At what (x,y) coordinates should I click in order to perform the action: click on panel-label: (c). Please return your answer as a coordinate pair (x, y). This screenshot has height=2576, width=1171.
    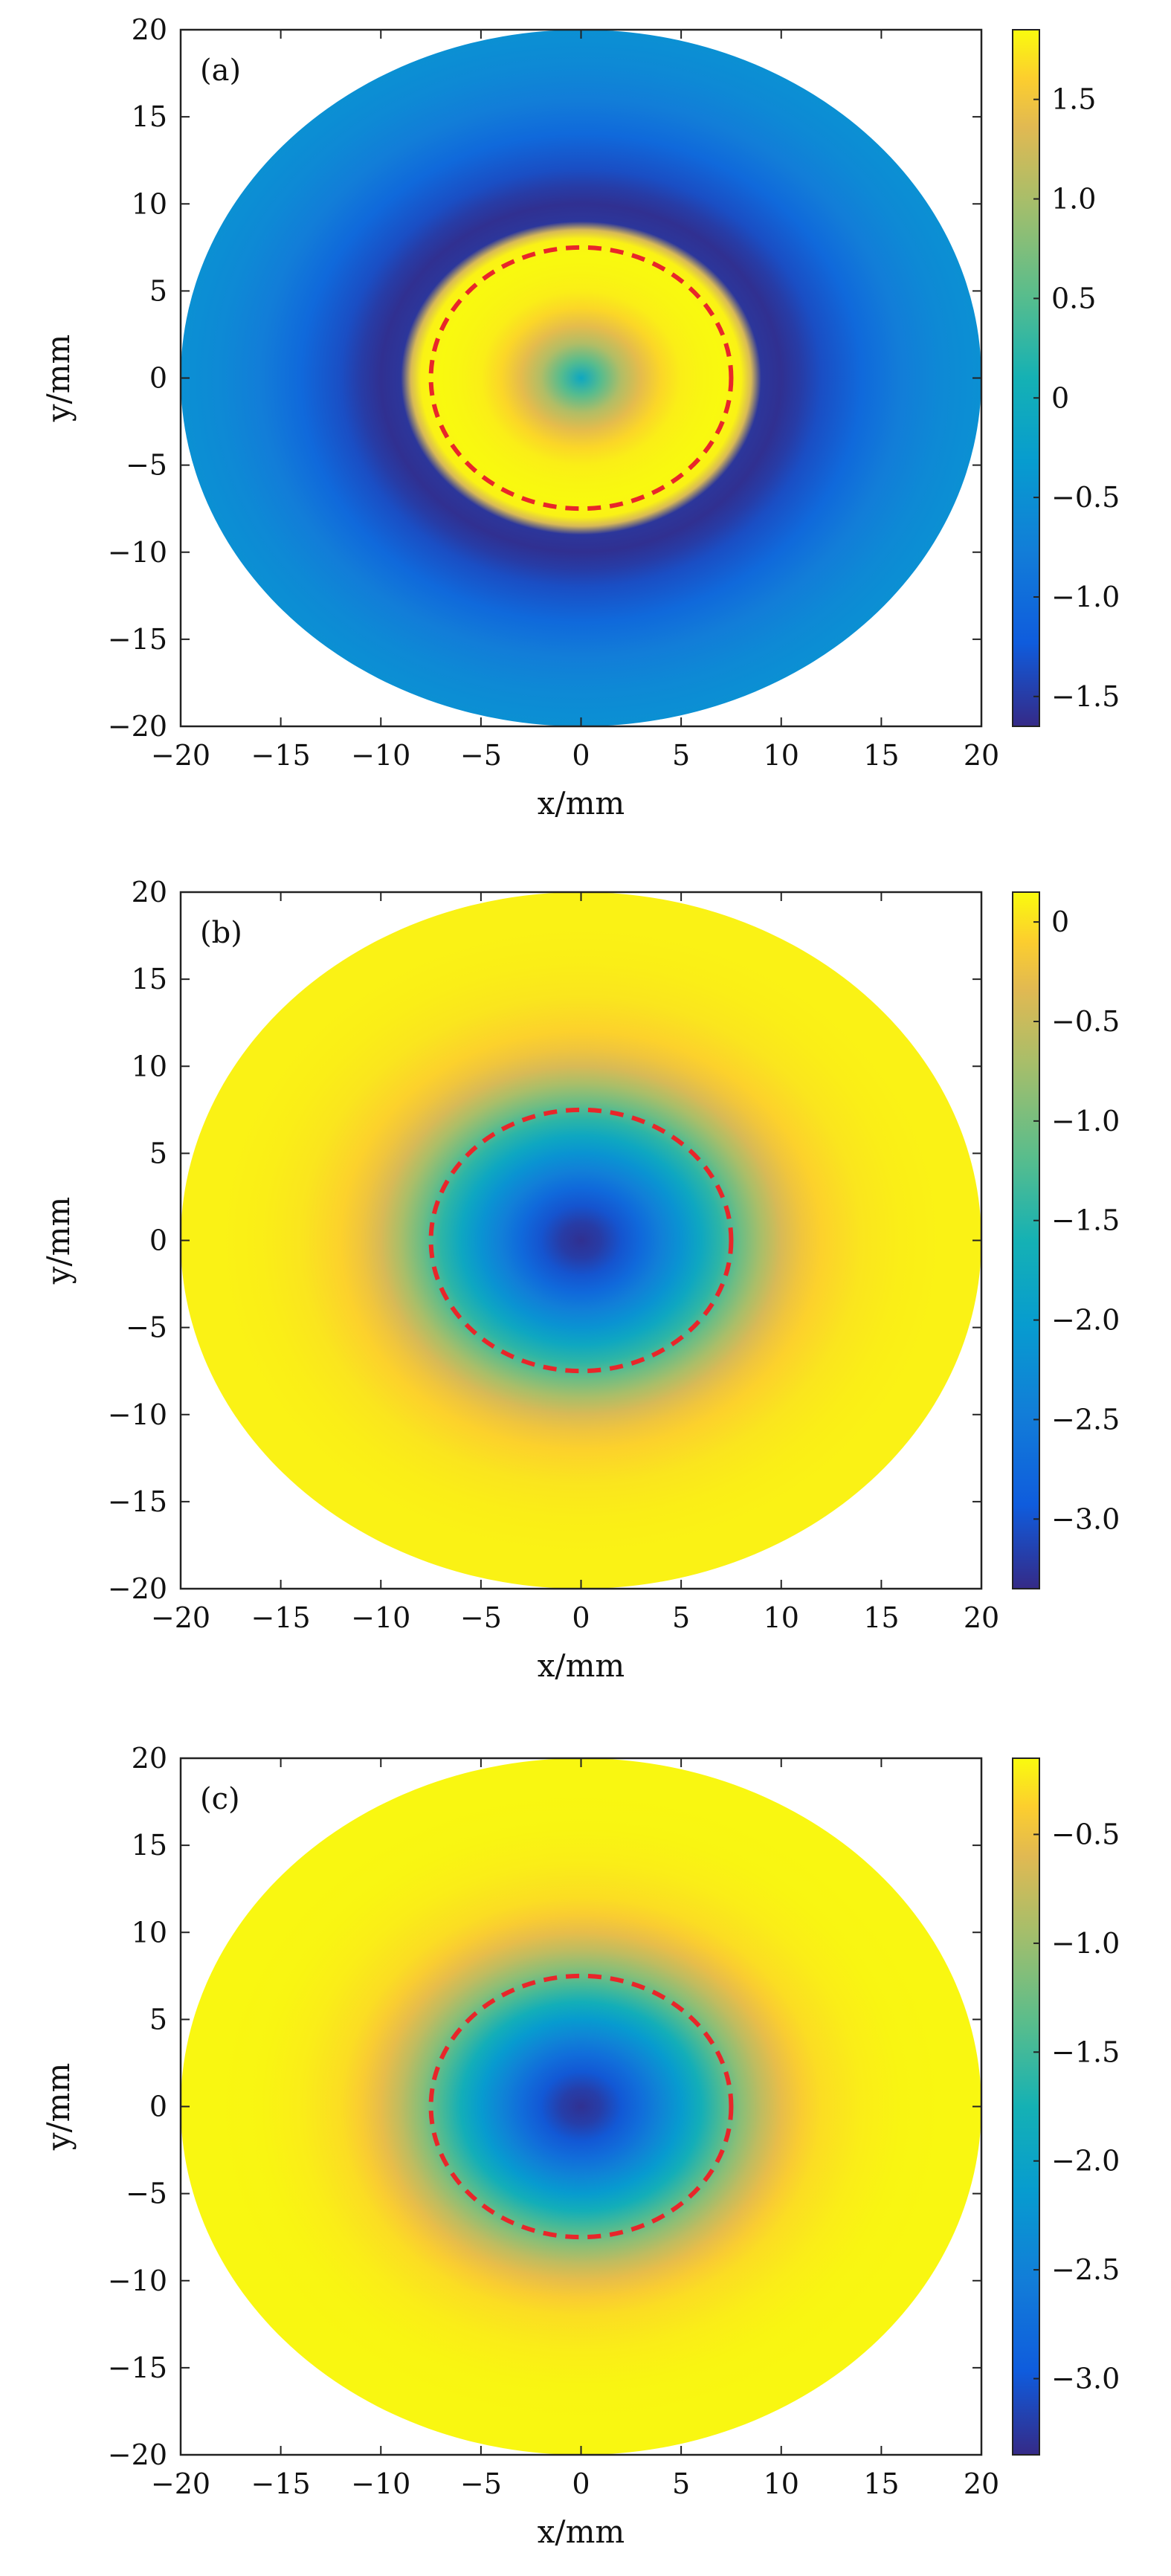
    Looking at the image, I should click on (220, 1799).